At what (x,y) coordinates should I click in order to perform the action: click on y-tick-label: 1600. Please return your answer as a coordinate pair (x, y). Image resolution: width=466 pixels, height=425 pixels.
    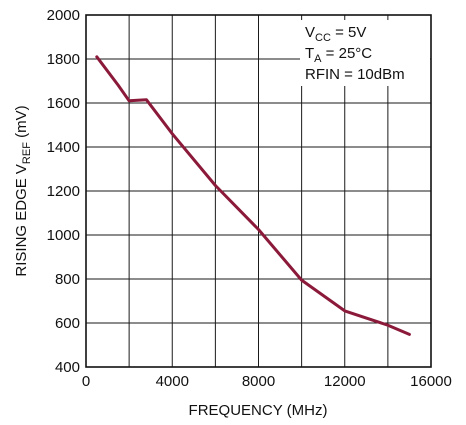
    Looking at the image, I should click on (63, 103).